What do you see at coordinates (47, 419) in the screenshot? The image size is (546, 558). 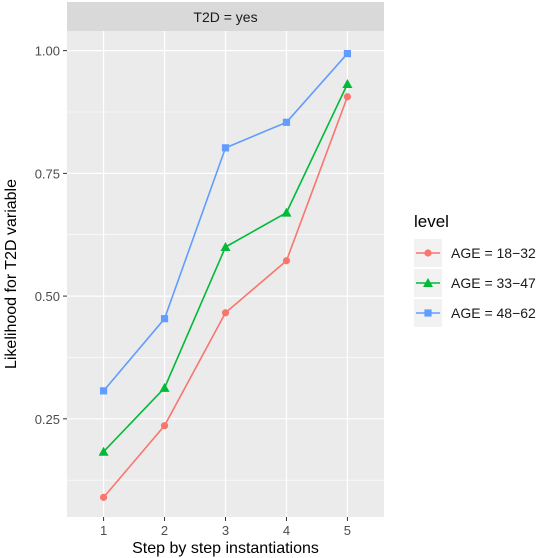 I see `y-tick-label: 0.25` at bounding box center [47, 419].